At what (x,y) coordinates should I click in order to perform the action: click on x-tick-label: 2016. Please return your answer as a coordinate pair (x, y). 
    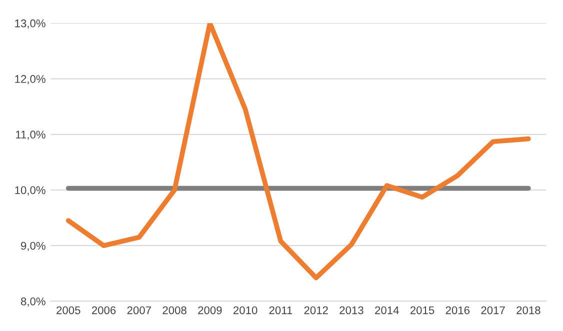
    Looking at the image, I should click on (458, 310).